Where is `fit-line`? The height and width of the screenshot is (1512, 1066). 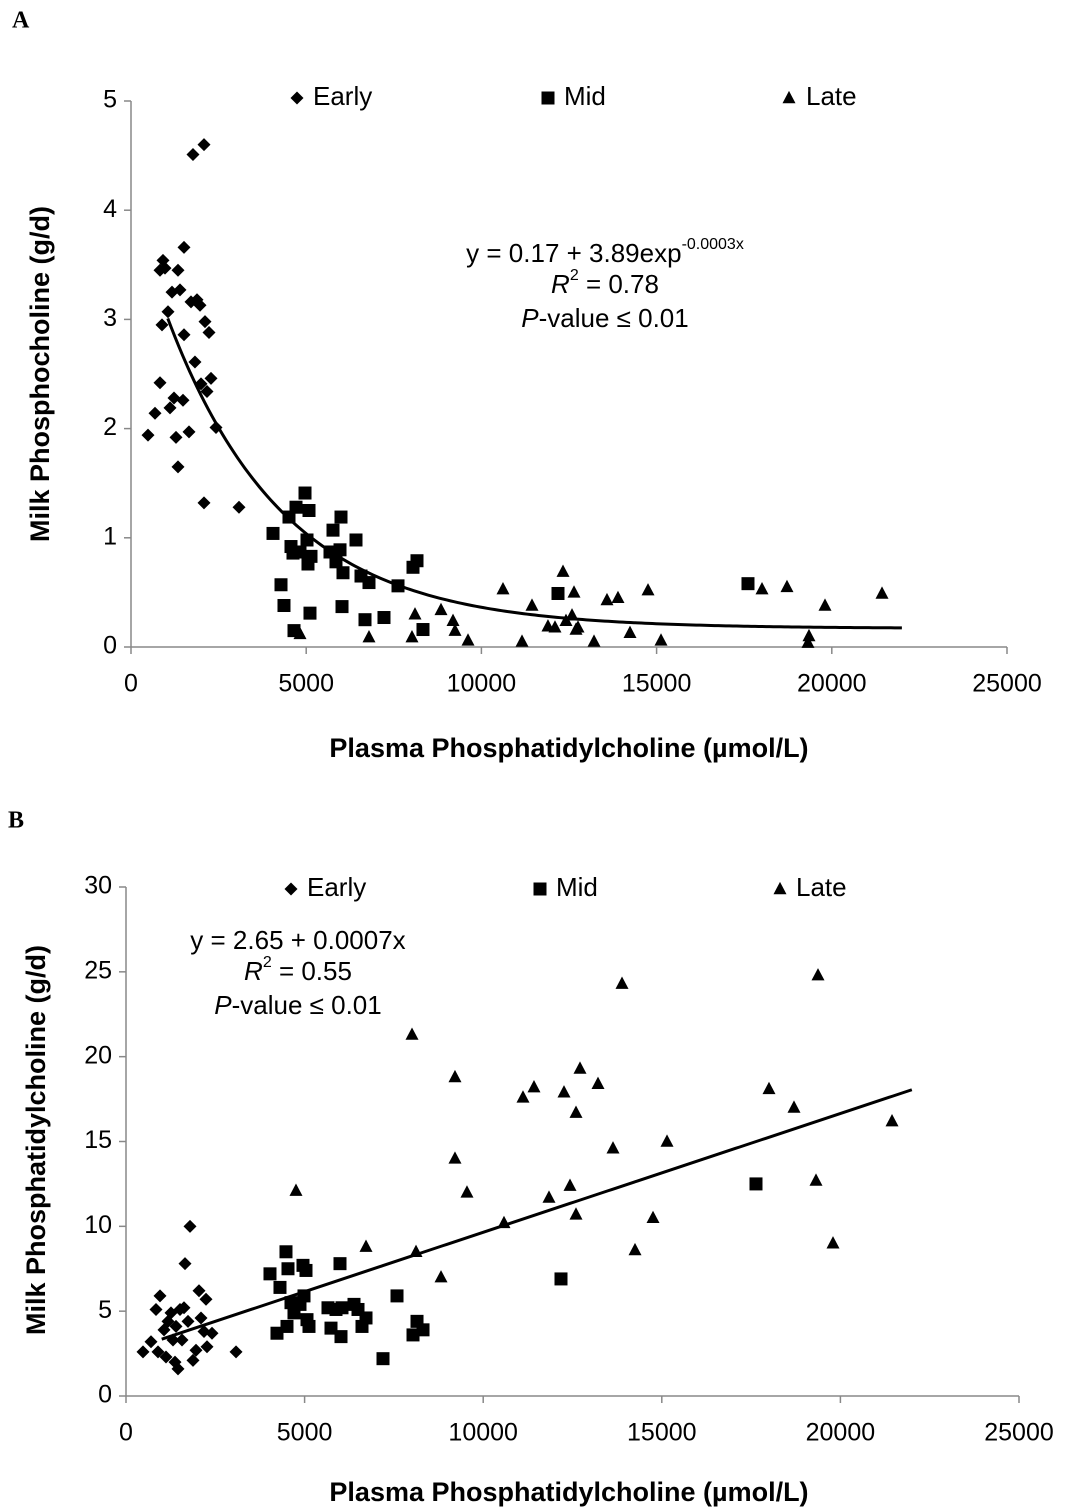
fit-line is located at coordinates (537, 1214).